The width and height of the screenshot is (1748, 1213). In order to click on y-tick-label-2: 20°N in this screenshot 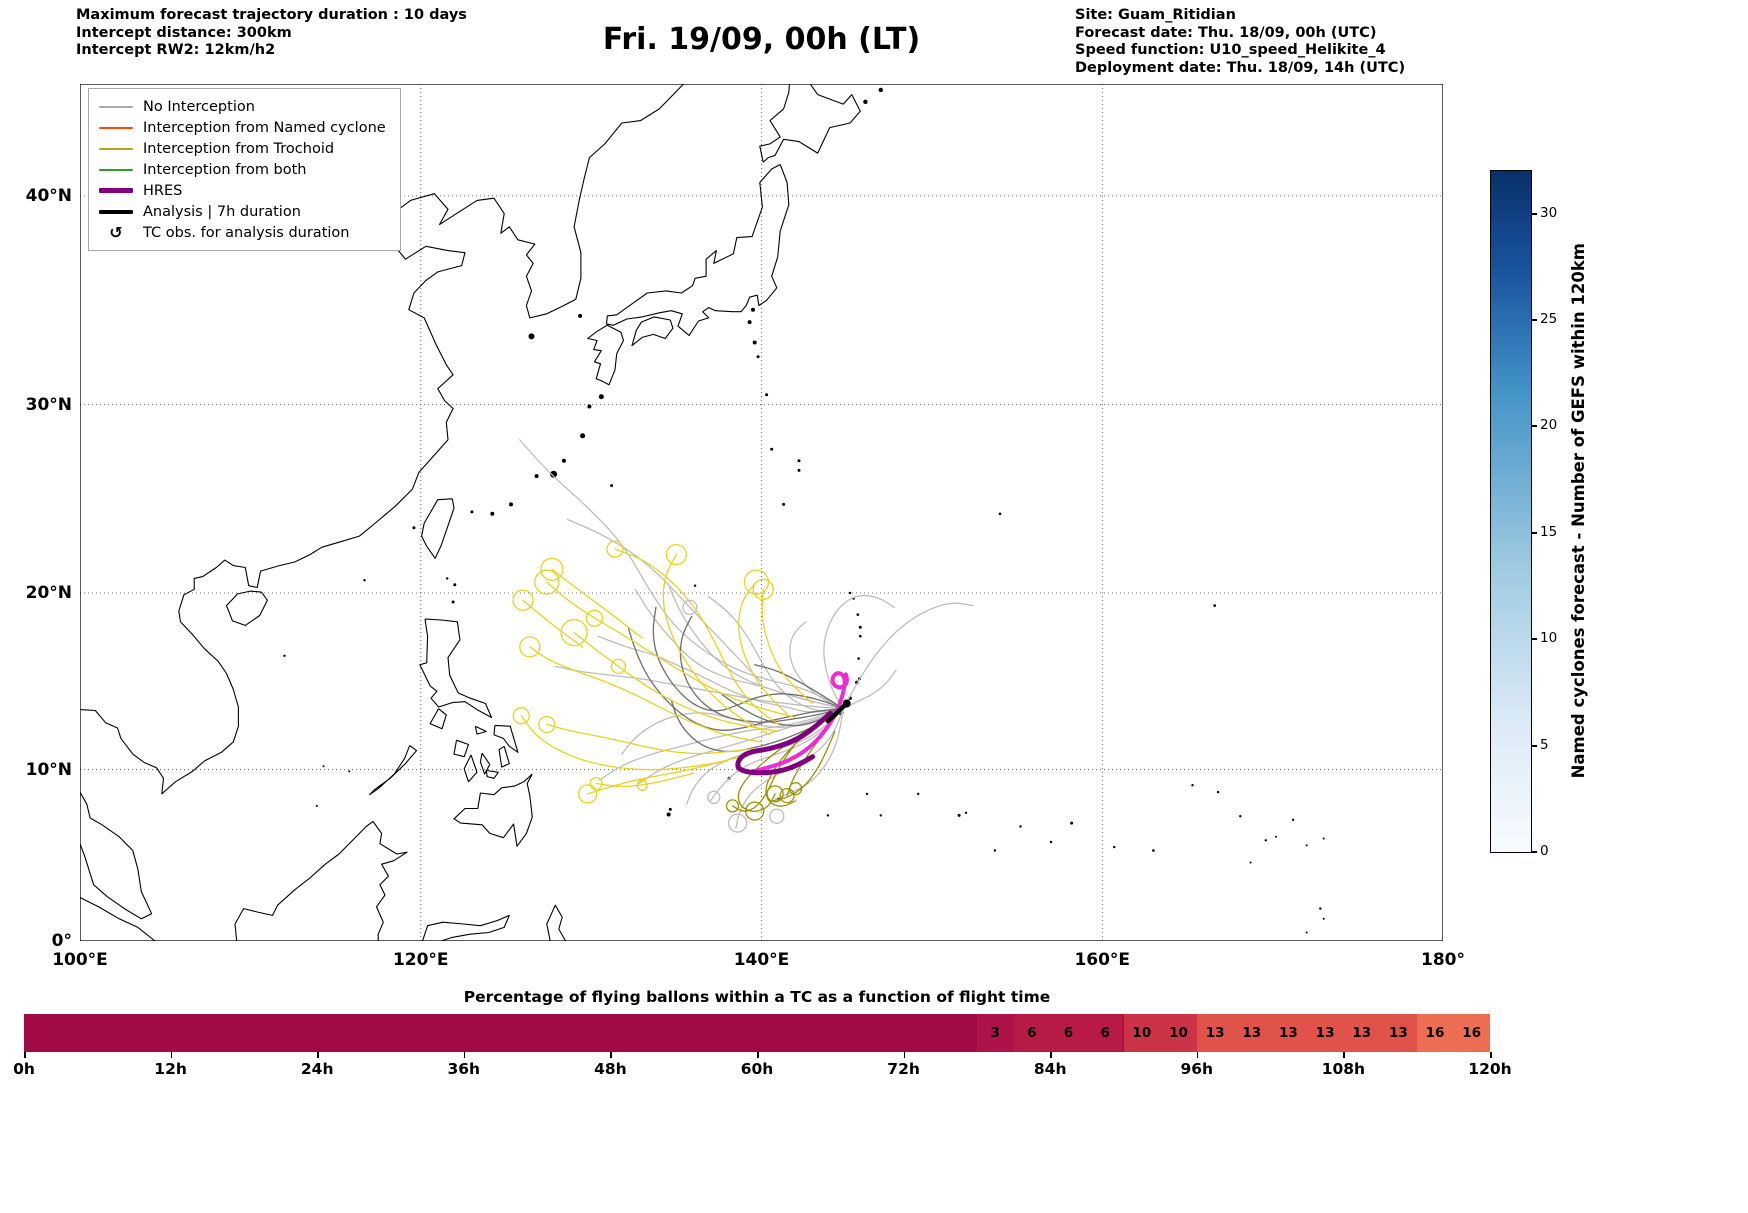, I will do `click(48, 592)`.